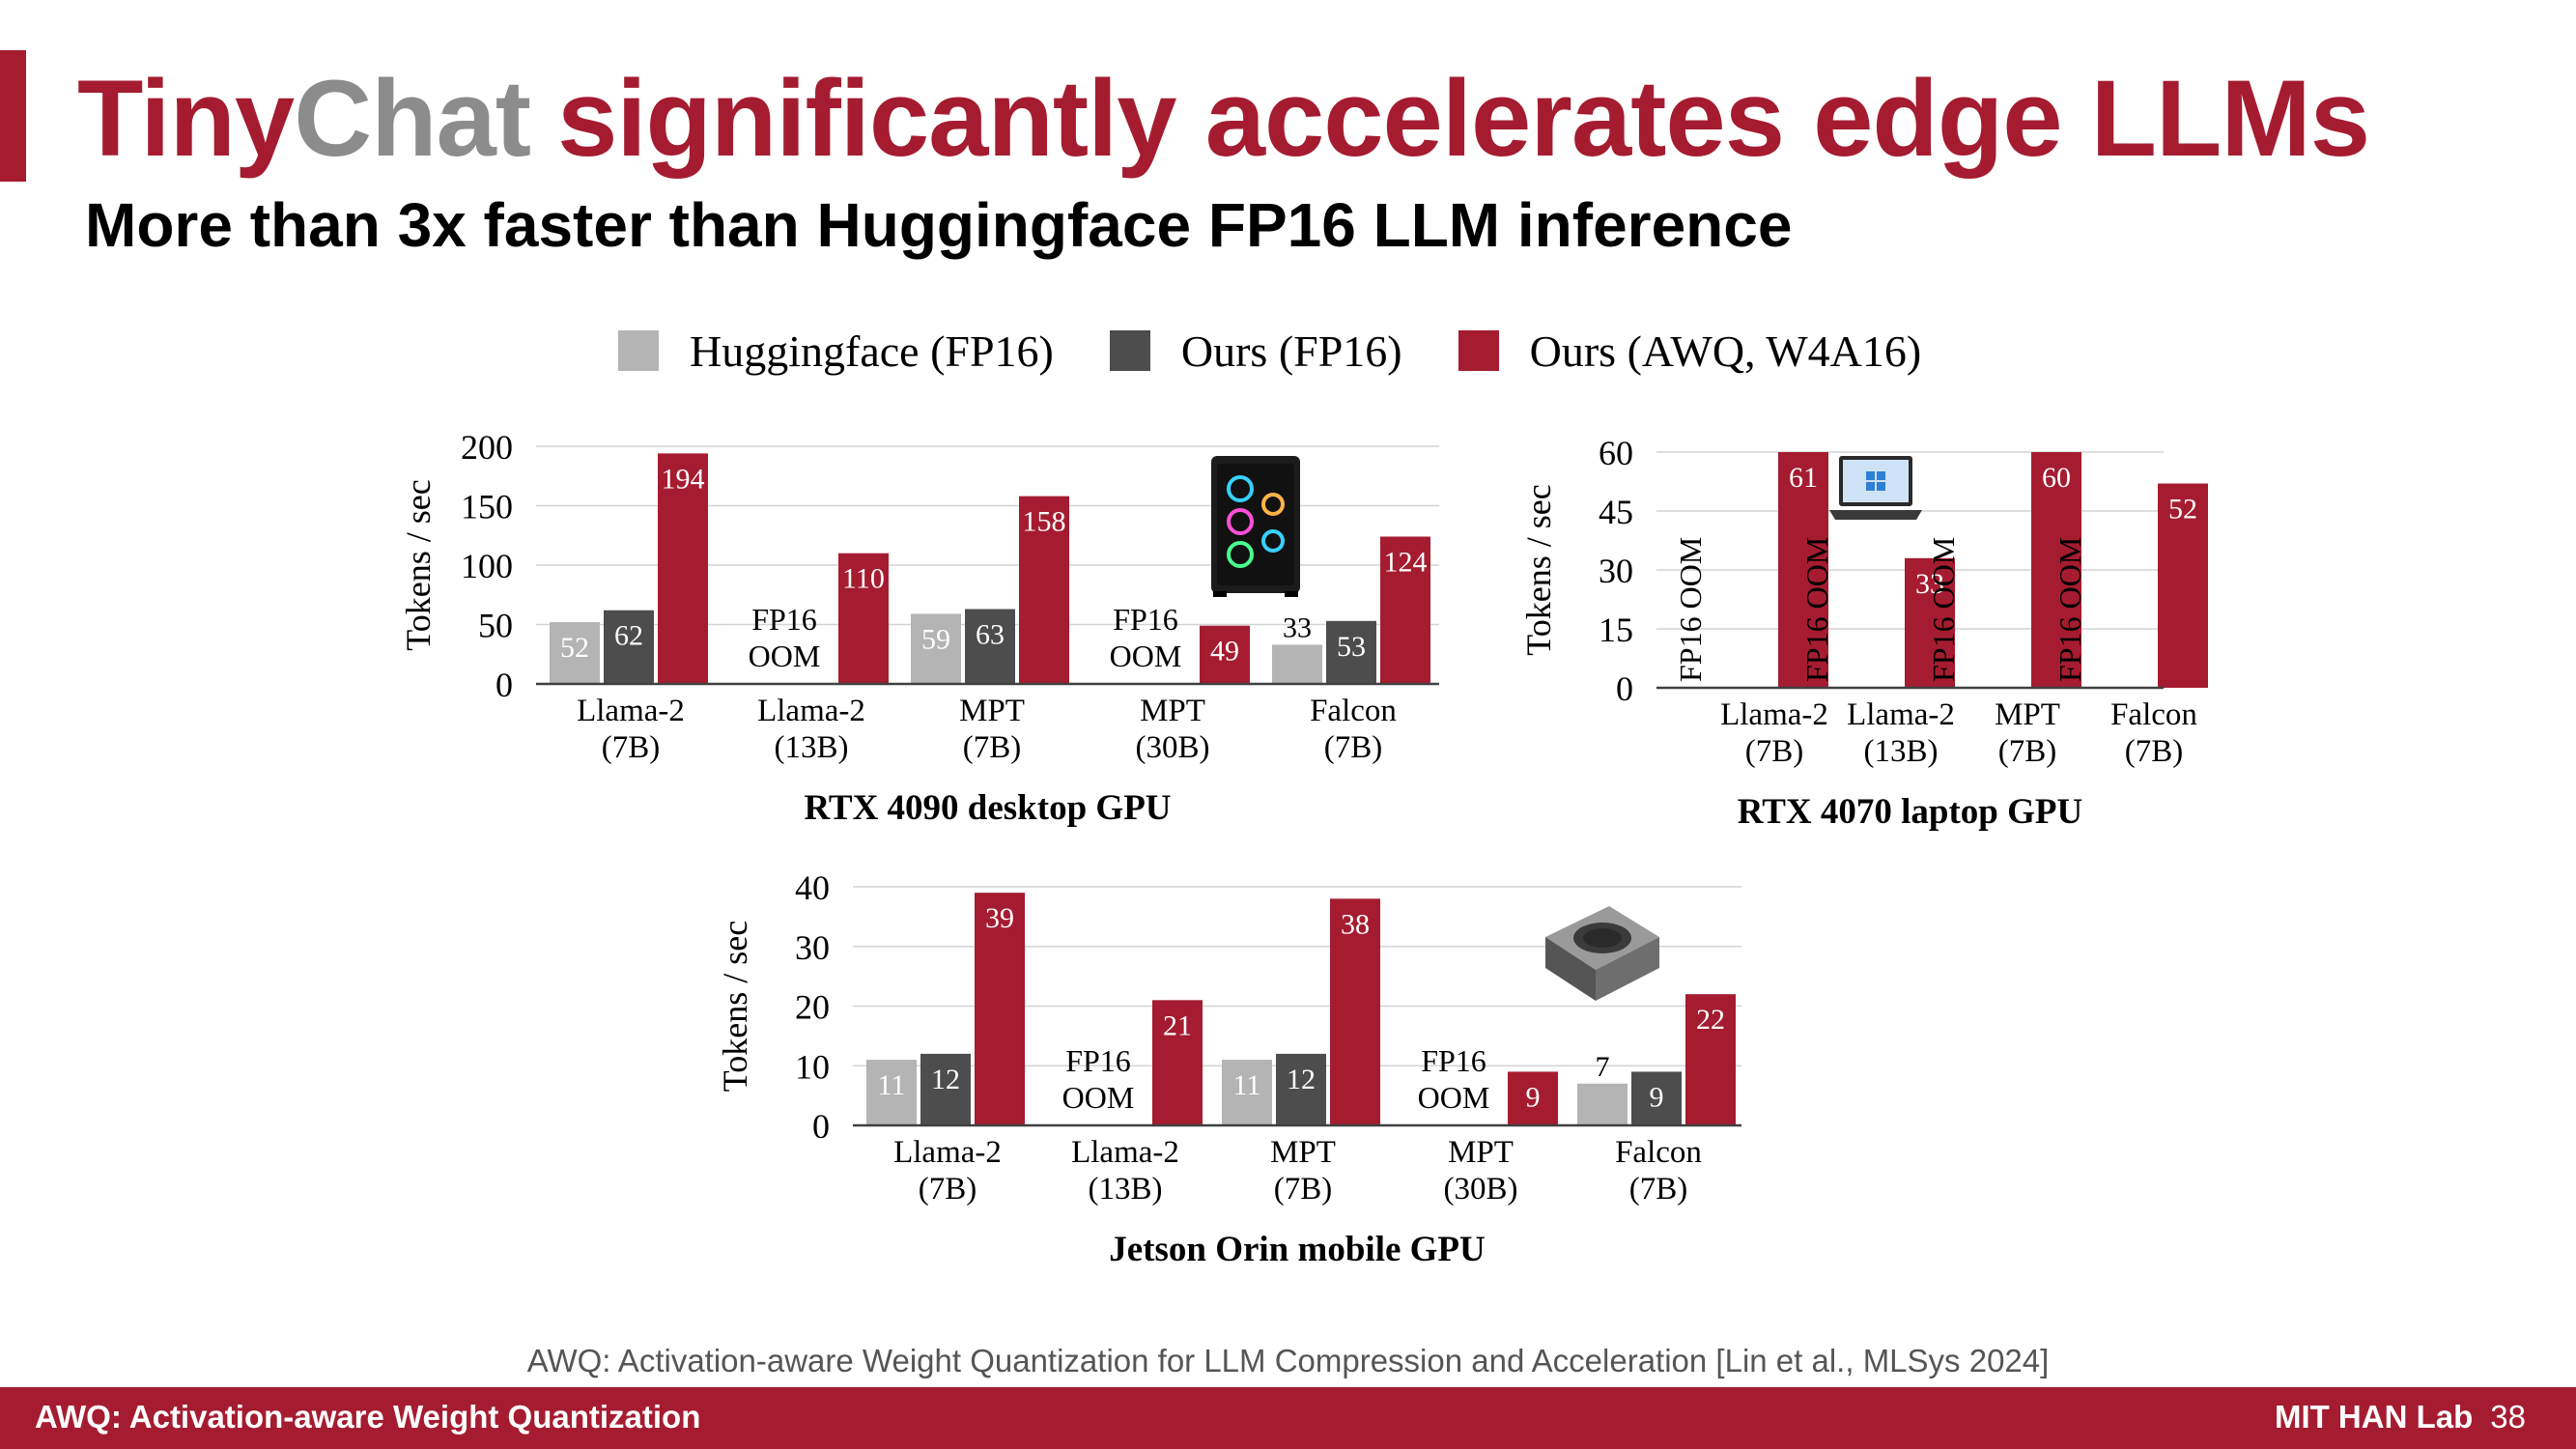 This screenshot has width=2576, height=1449. Describe the element at coordinates (1616, 453) in the screenshot. I see `y-tick-label: 60` at that location.